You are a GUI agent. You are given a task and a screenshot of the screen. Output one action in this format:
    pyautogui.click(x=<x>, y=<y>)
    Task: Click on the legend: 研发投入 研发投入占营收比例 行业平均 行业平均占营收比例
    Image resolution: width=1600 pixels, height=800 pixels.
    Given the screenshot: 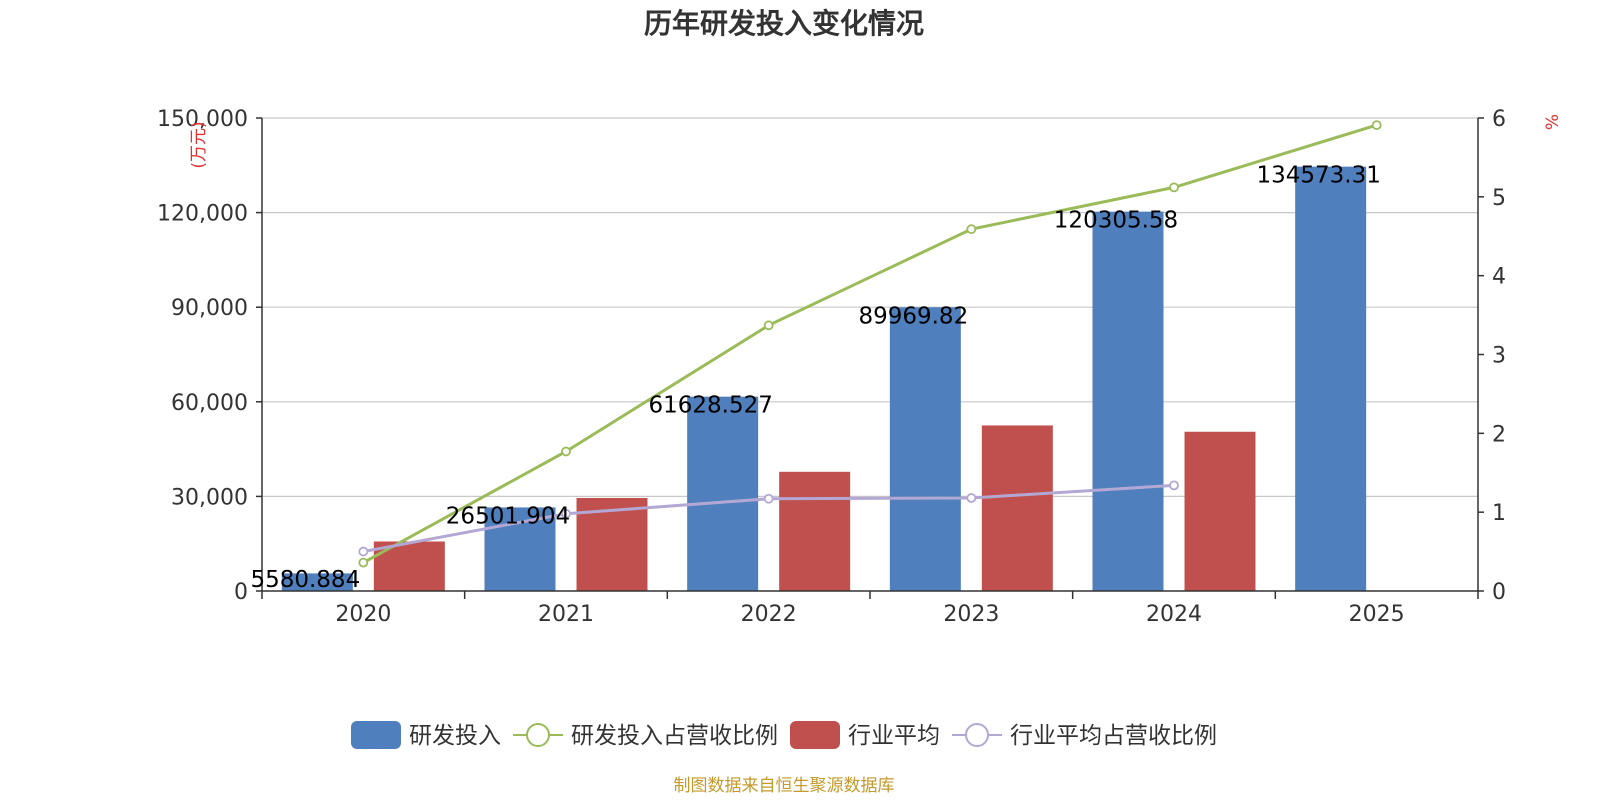 What is the action you would take?
    pyautogui.click(x=784, y=735)
    